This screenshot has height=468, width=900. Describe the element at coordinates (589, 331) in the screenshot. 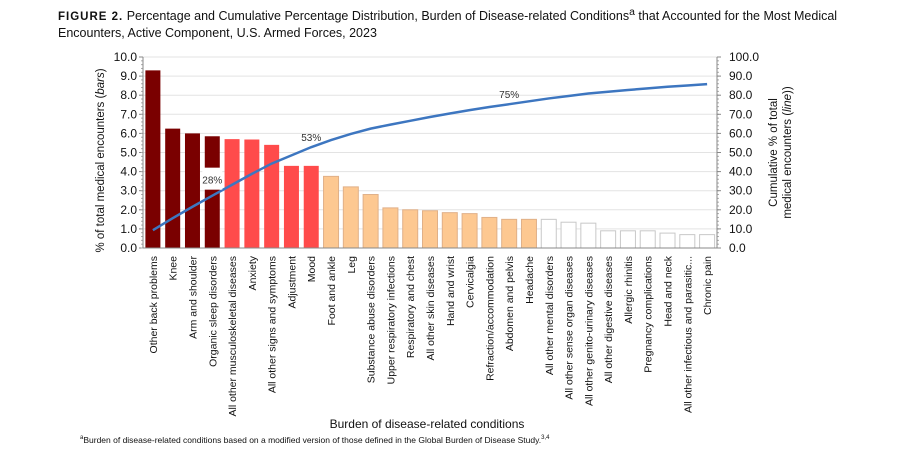

I see `x-tick-label: All other genito-urinary diseases` at that location.